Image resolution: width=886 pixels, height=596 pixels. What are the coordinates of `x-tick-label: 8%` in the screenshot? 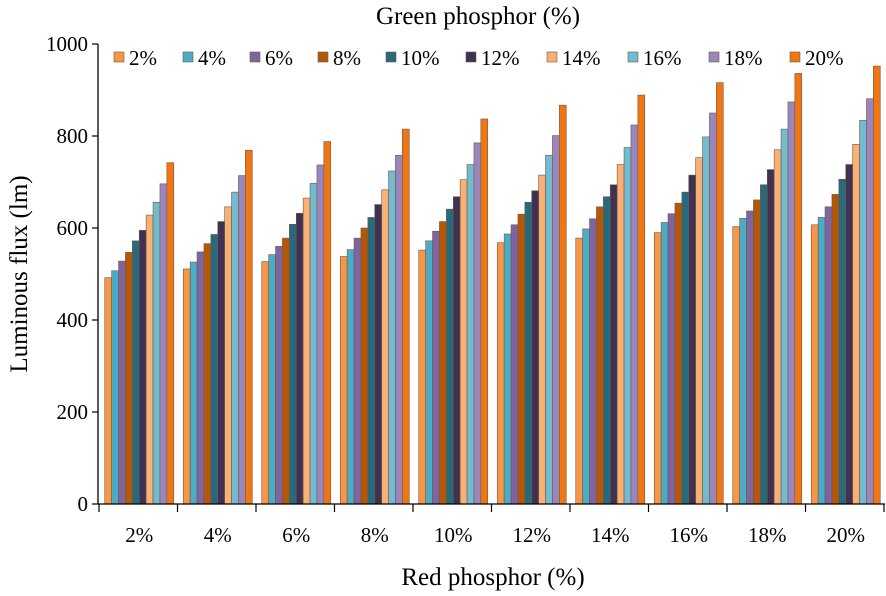 It's located at (375, 535).